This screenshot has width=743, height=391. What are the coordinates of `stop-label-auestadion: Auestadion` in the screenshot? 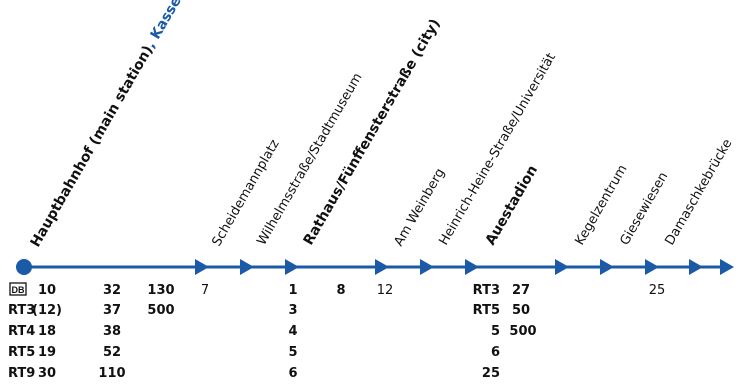 It's located at (512, 205).